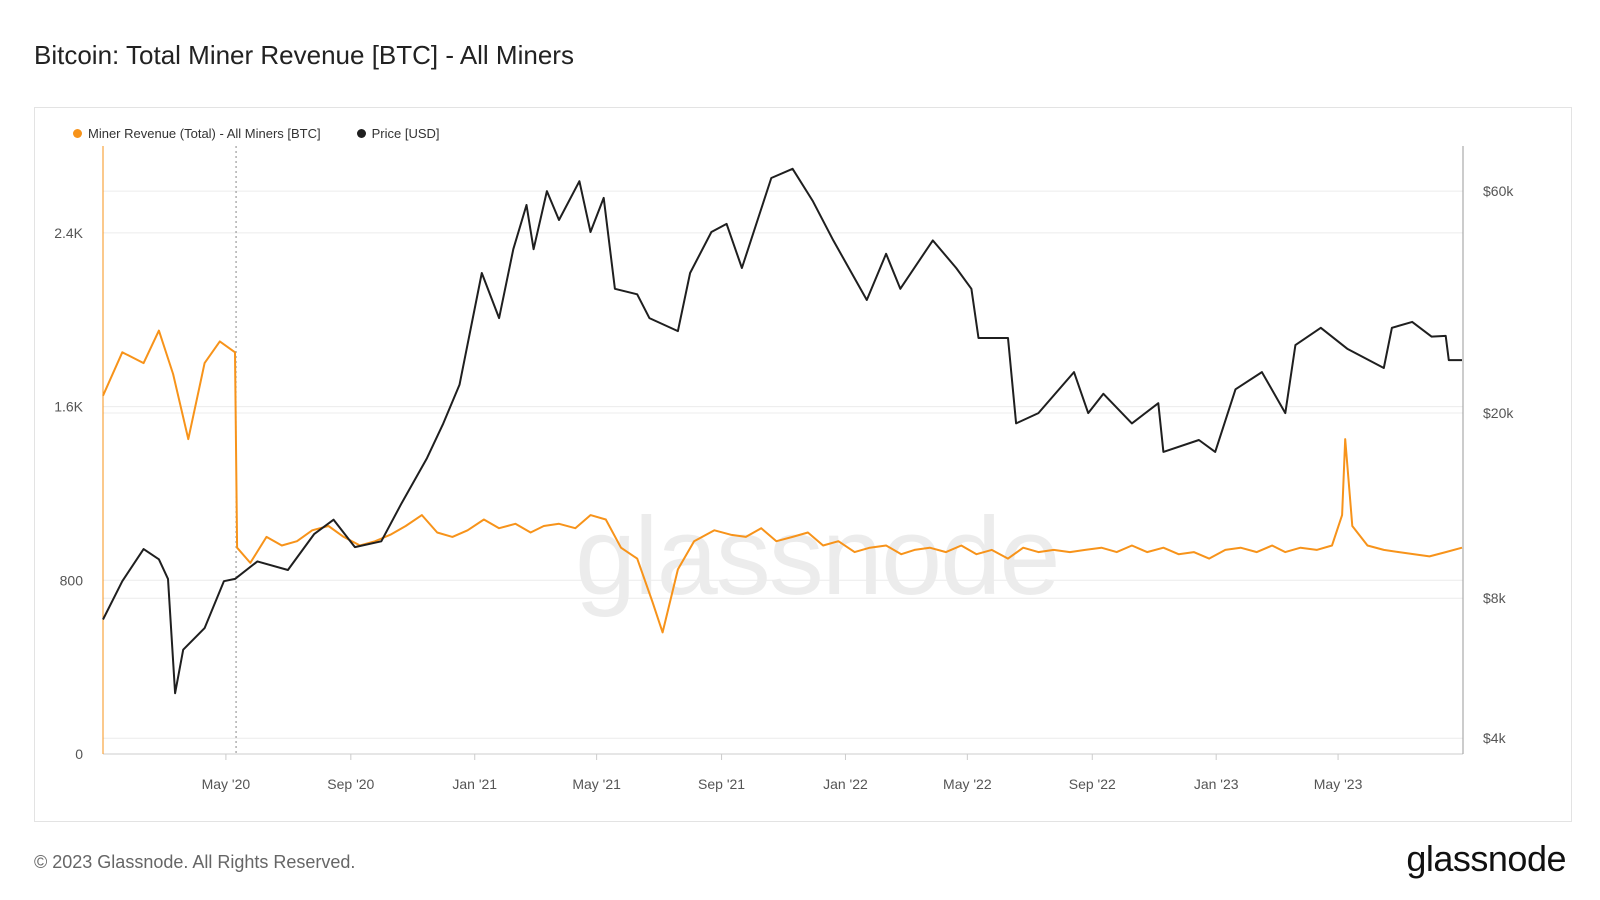  I want to click on legend-revenue-label: Miner Revenue (Total) - All Miners [BTC], so click(204, 133).